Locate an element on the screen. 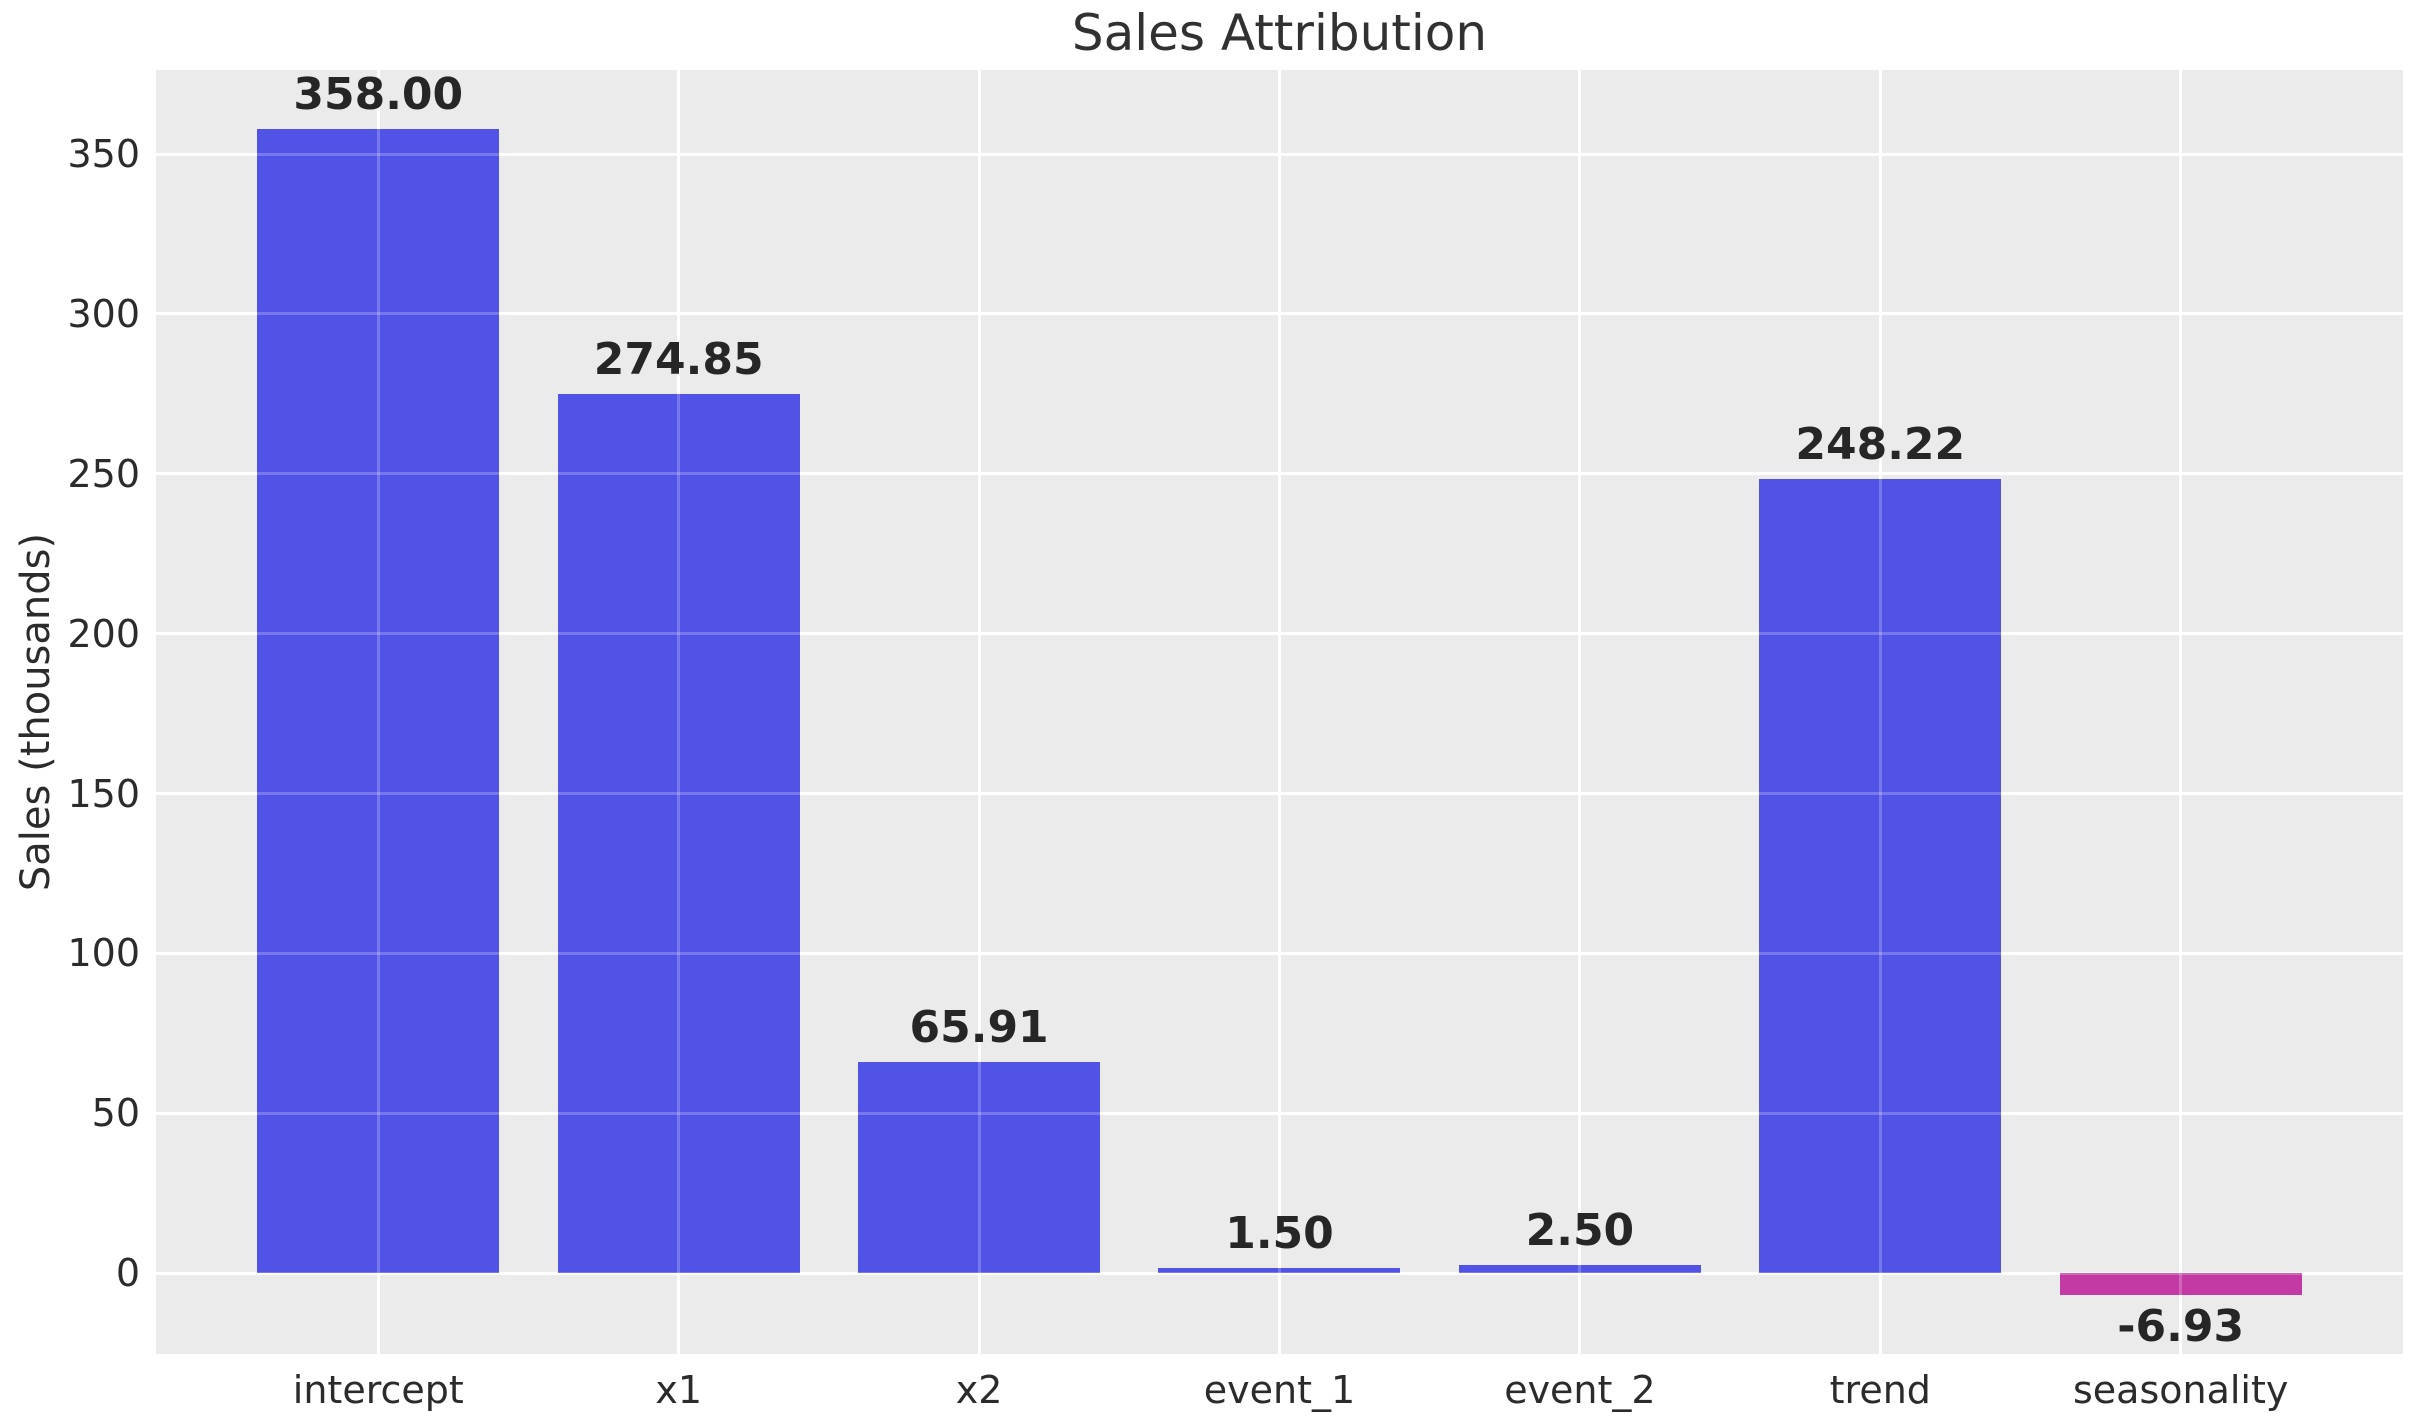  chart-title: Sales Attribution is located at coordinates (1279, 33).